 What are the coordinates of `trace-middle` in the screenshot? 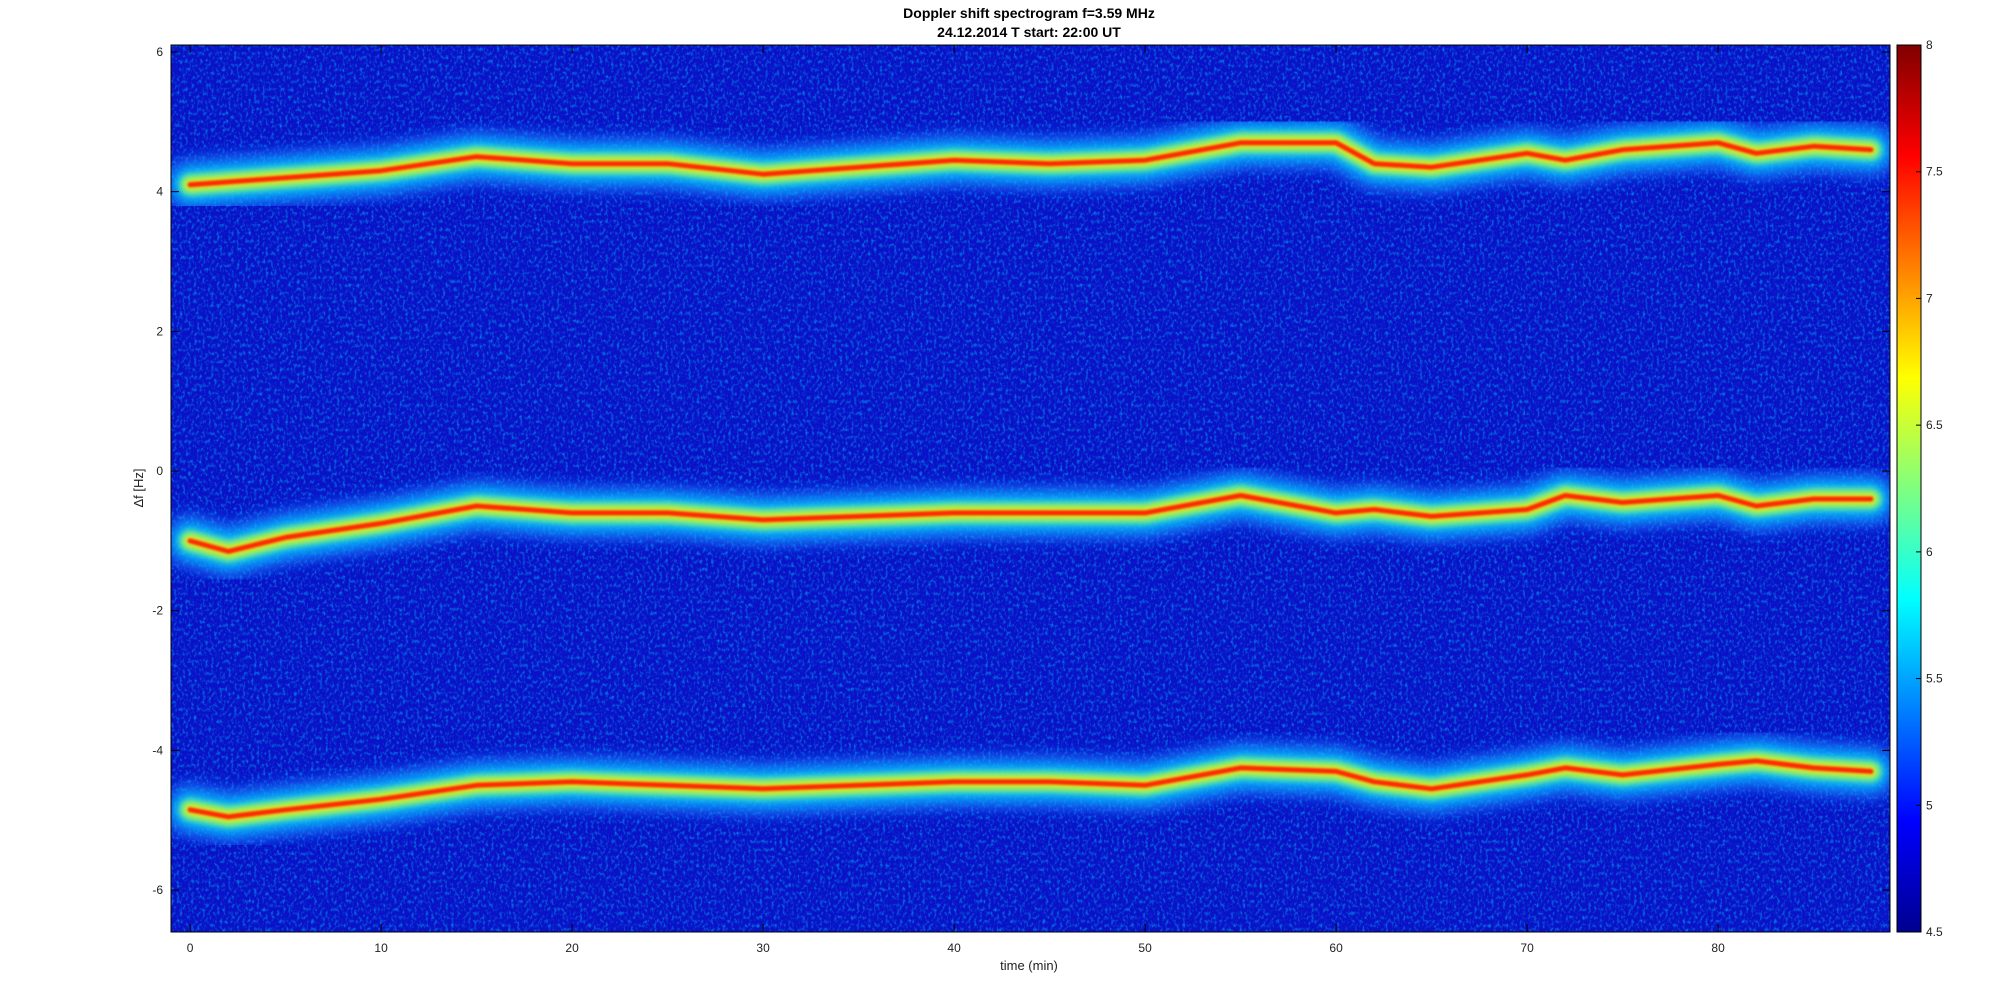 It's located at (1030, 523).